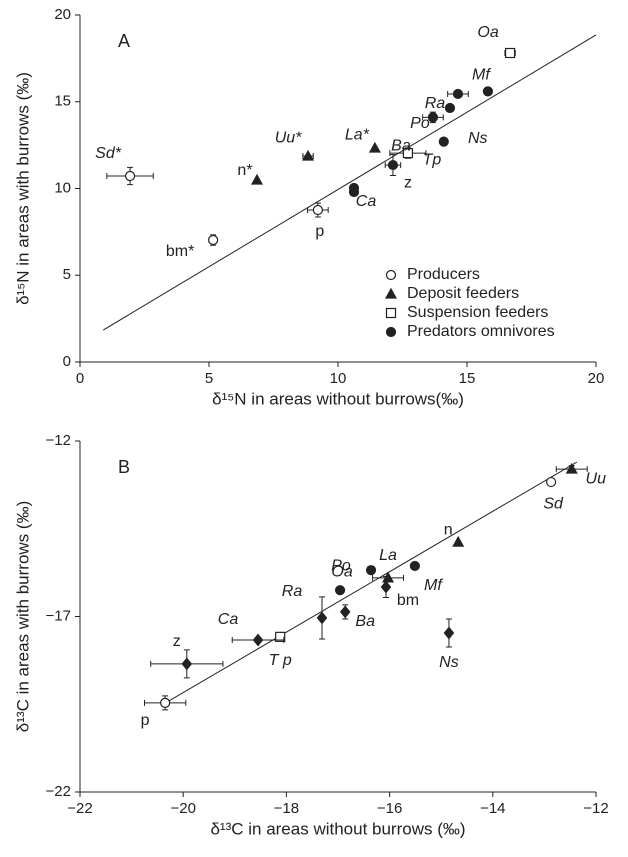 Image resolution: width=628 pixels, height=857 pixels. What do you see at coordinates (108, 153) in the screenshot?
I see `point-label: Sd*` at bounding box center [108, 153].